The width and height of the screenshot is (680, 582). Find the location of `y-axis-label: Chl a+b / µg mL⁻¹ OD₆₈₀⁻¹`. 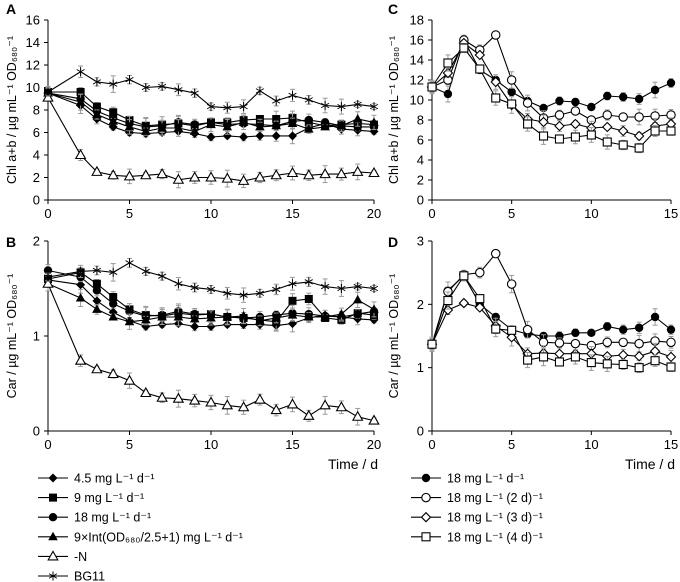

y-axis-label: Chl a+b / µg mL⁻¹ OD₆₈₀⁻¹ is located at coordinates (12, 110).